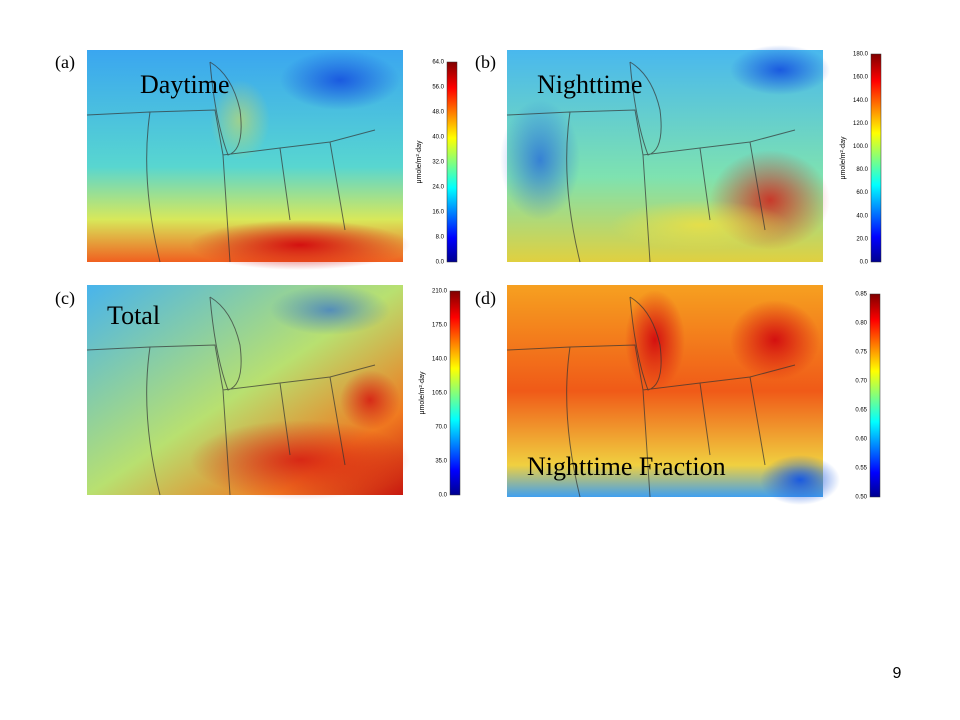  Describe the element at coordinates (861, 411) in the screenshot. I see `colorbar-tick-label: 0.65` at that location.